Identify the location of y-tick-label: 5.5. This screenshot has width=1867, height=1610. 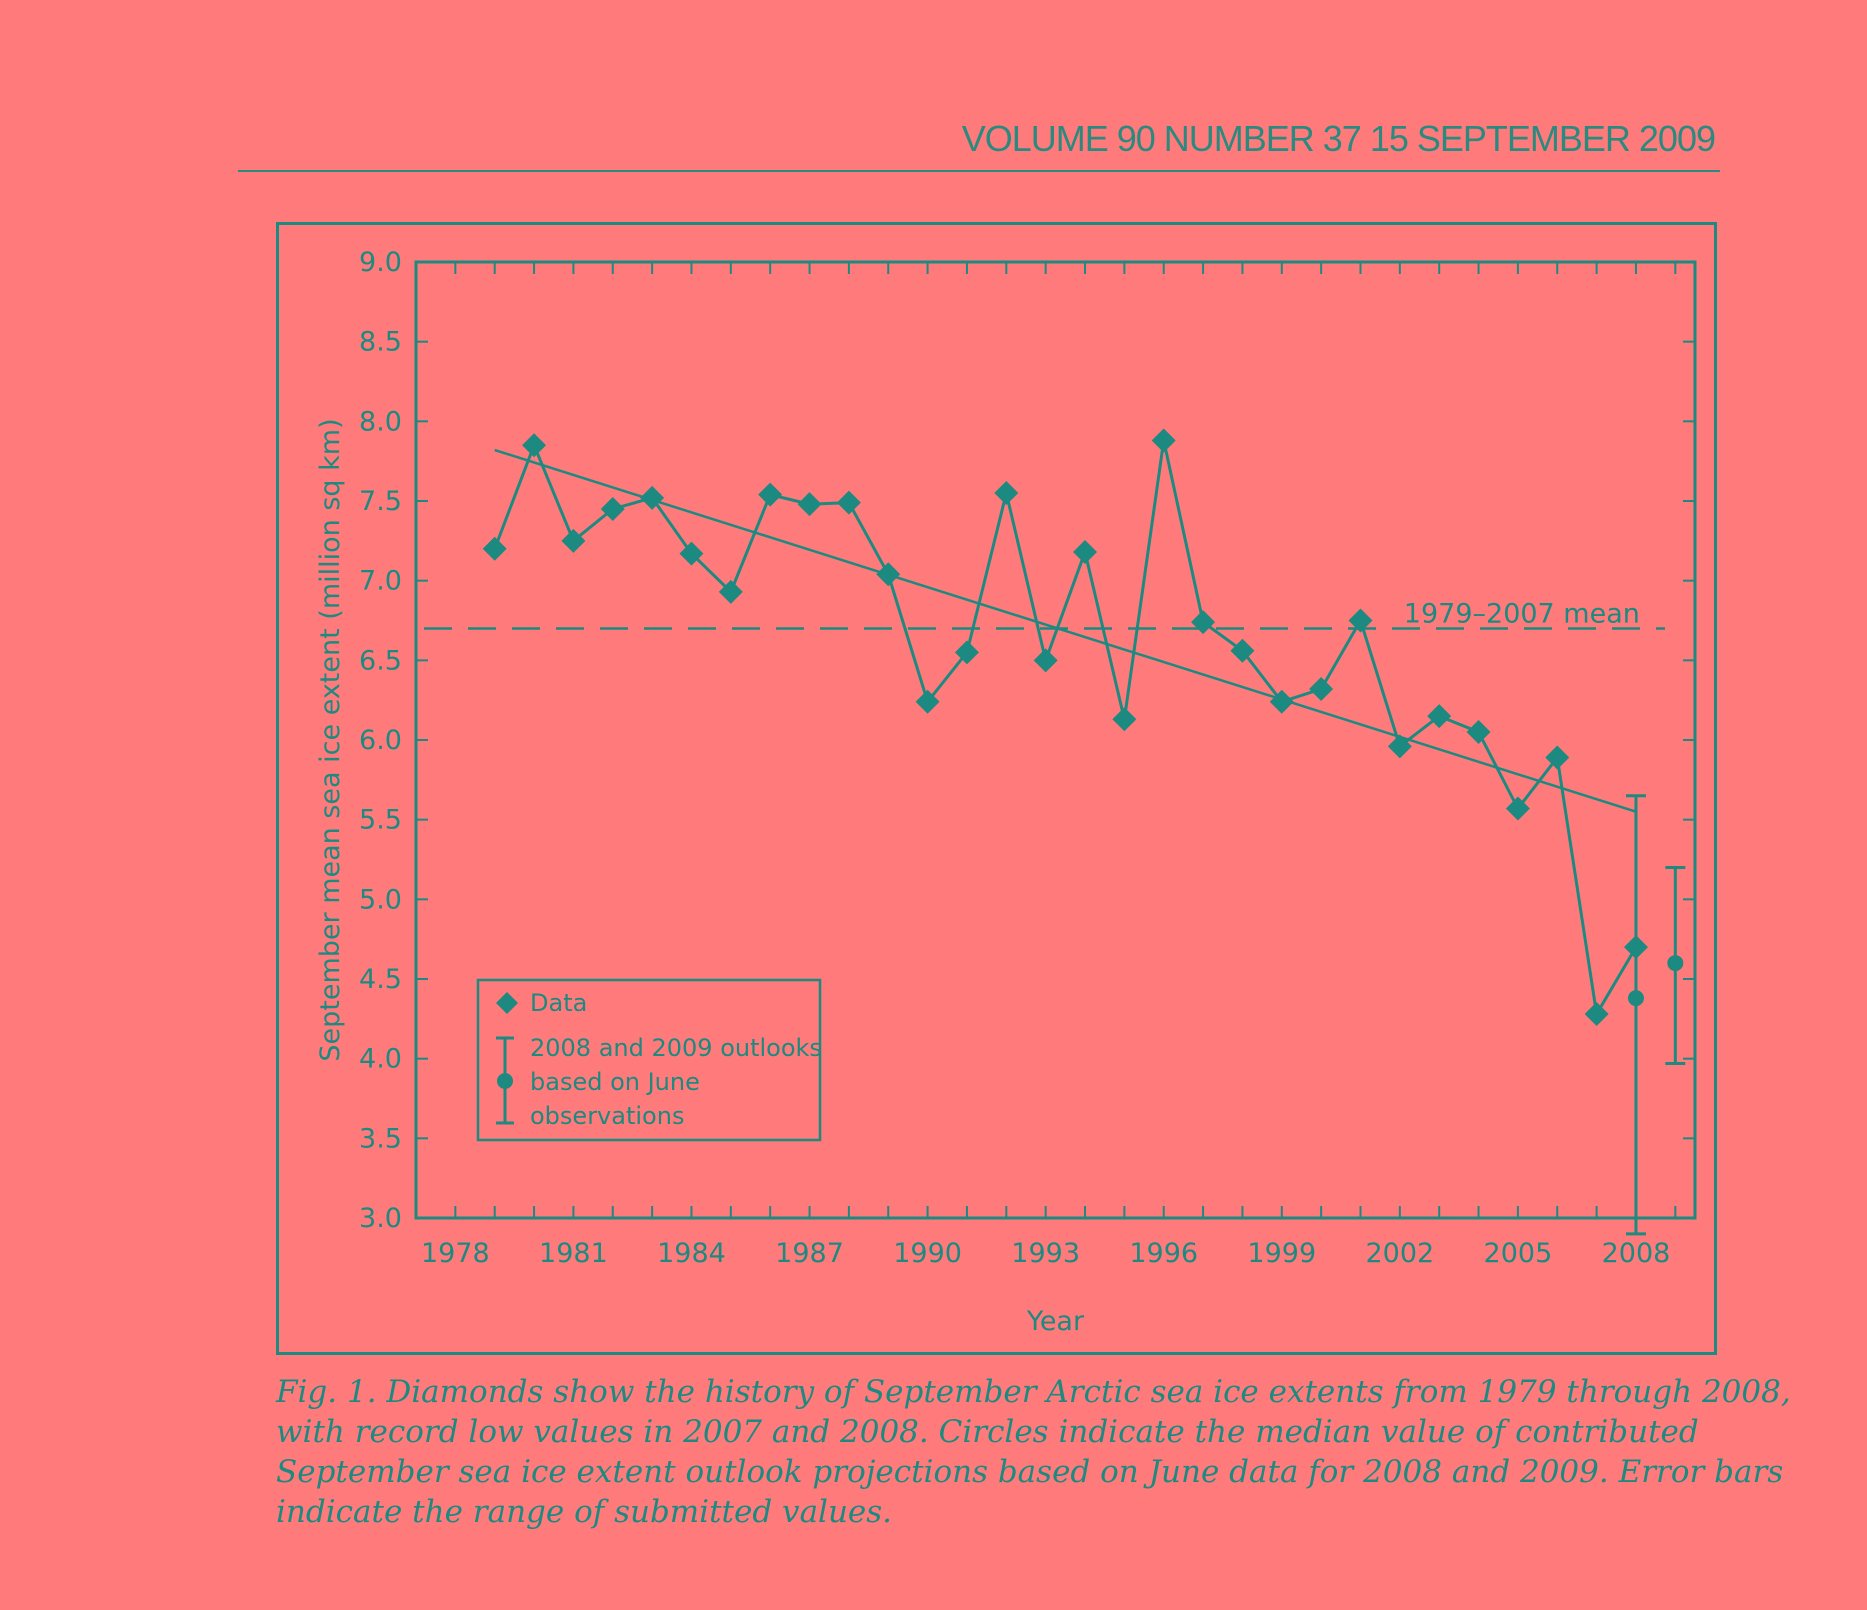
(380, 820).